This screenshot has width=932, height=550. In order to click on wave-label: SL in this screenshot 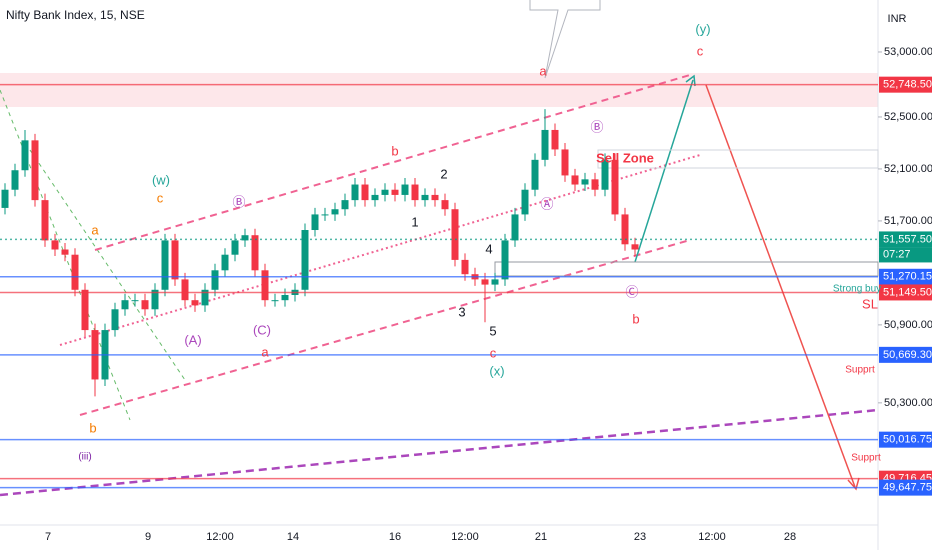, I will do `click(870, 303)`.